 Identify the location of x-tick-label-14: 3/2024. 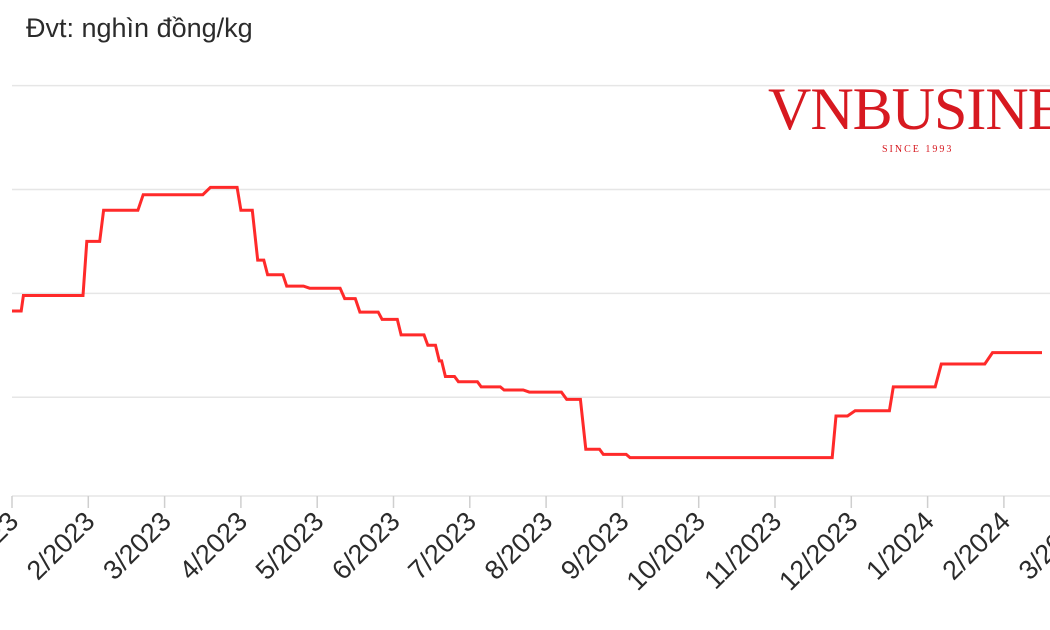
(1031, 546).